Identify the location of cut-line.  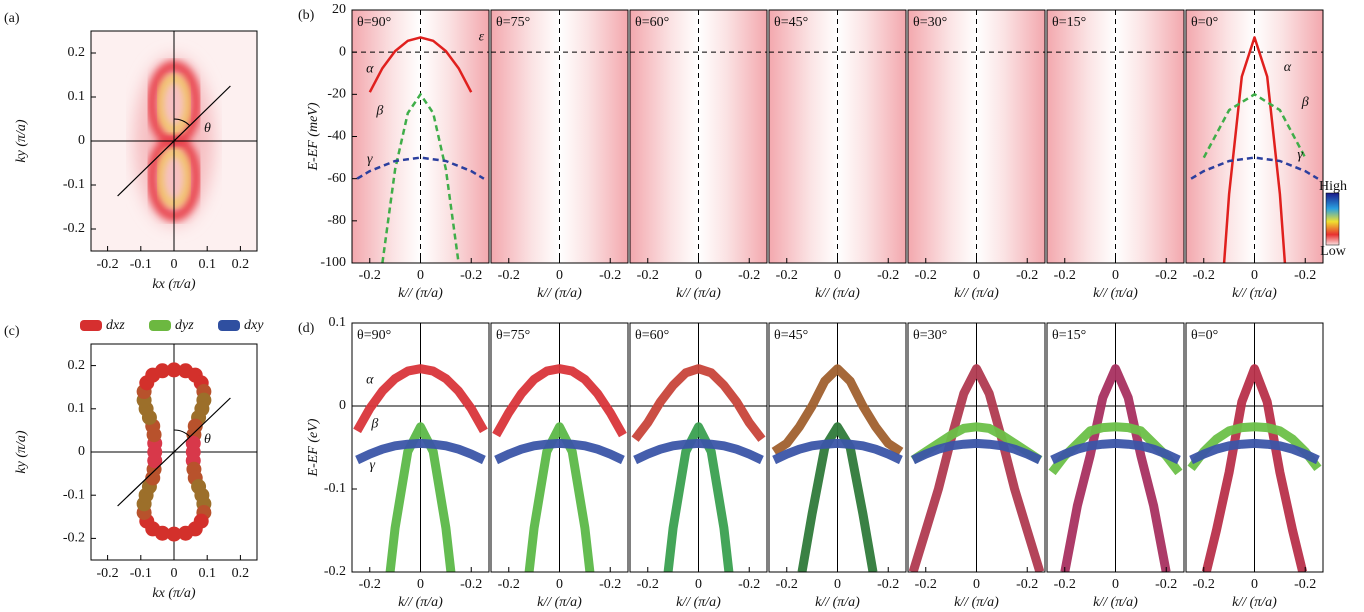
(174, 452).